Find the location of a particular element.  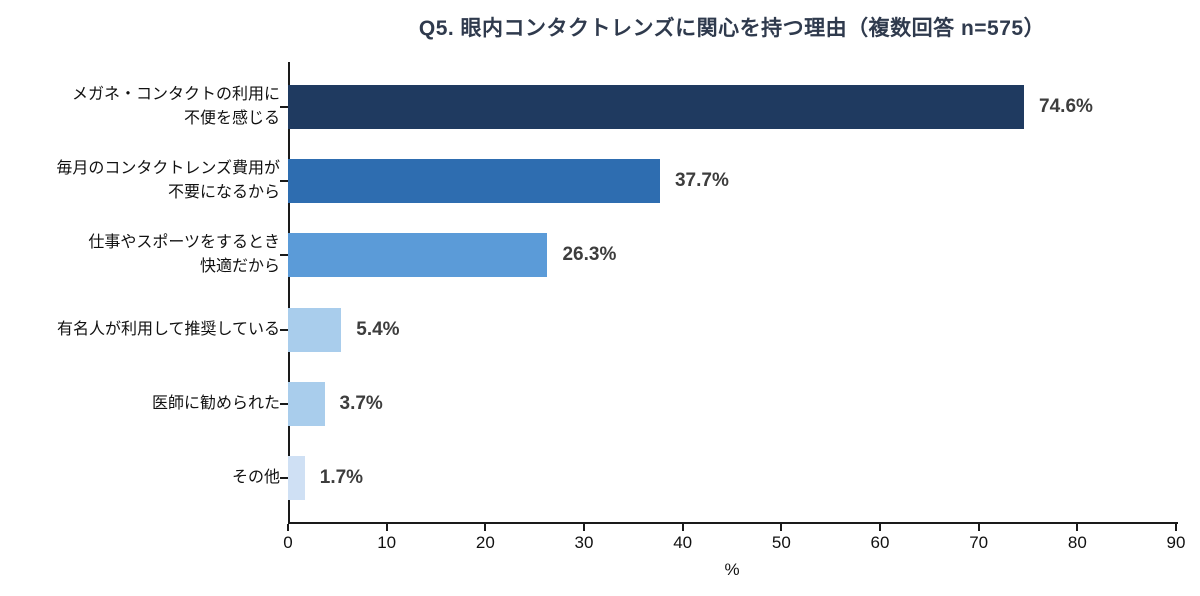

bar-value-label: 37.7% is located at coordinates (701, 181).